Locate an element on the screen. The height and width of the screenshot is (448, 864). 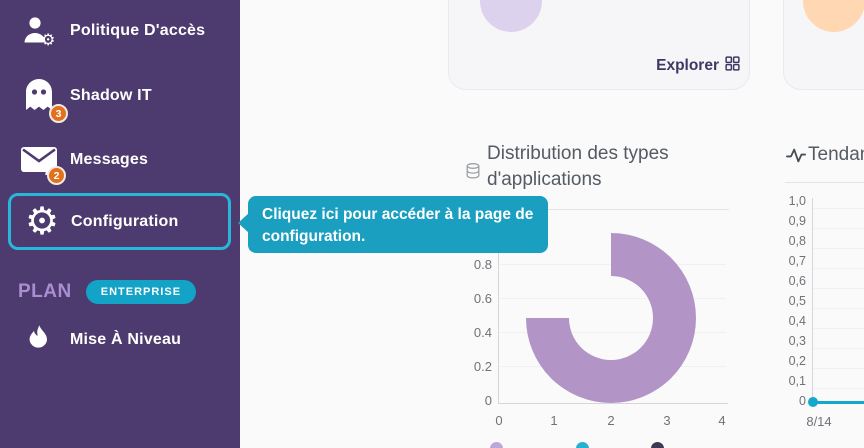
x-tick: 0 is located at coordinates (499, 420).